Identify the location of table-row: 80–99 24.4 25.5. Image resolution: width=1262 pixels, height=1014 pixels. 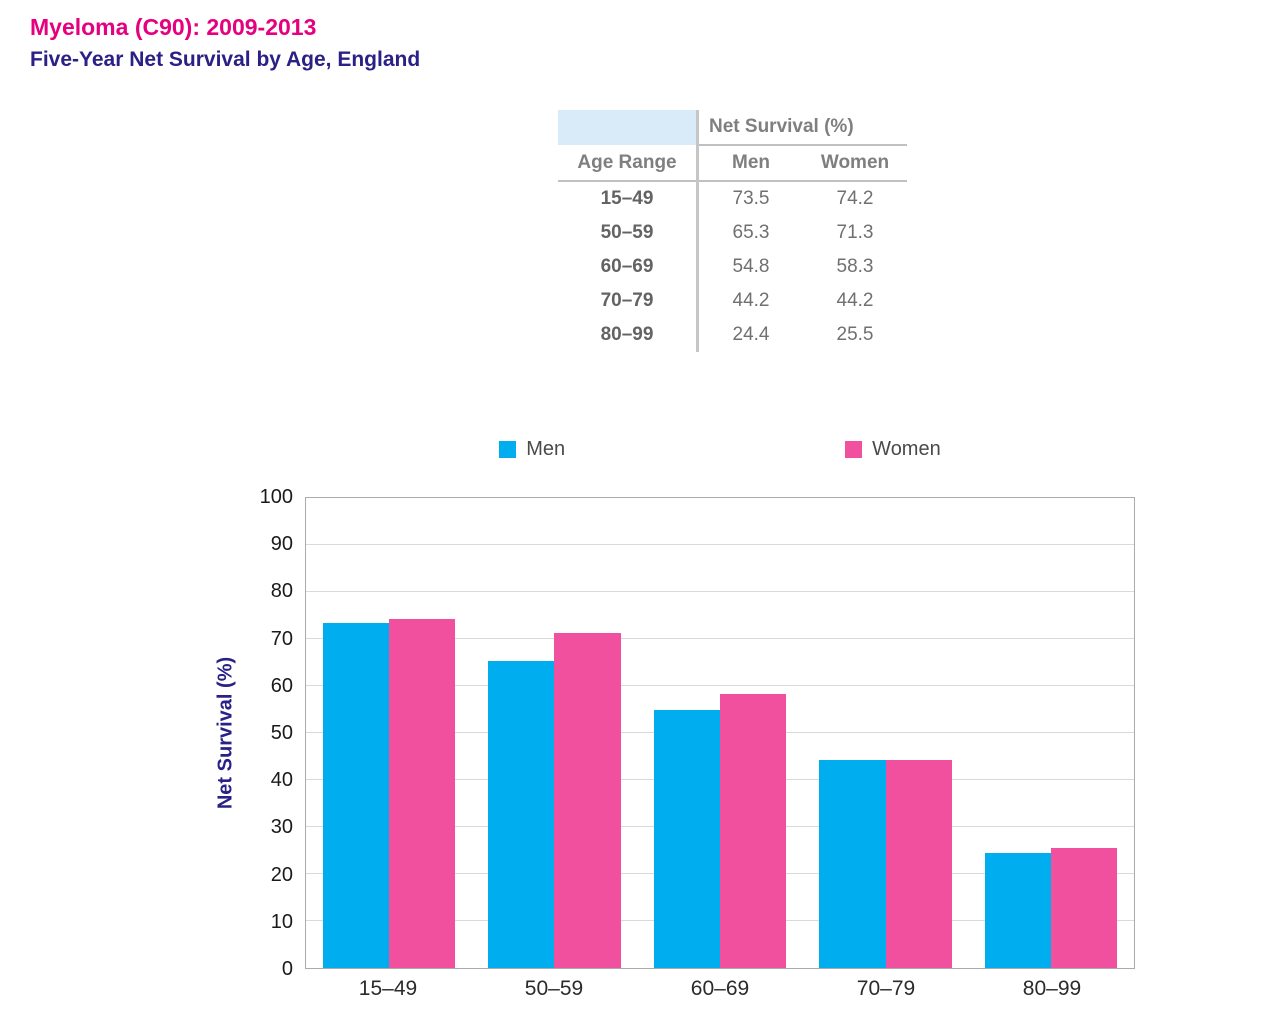
(732, 335).